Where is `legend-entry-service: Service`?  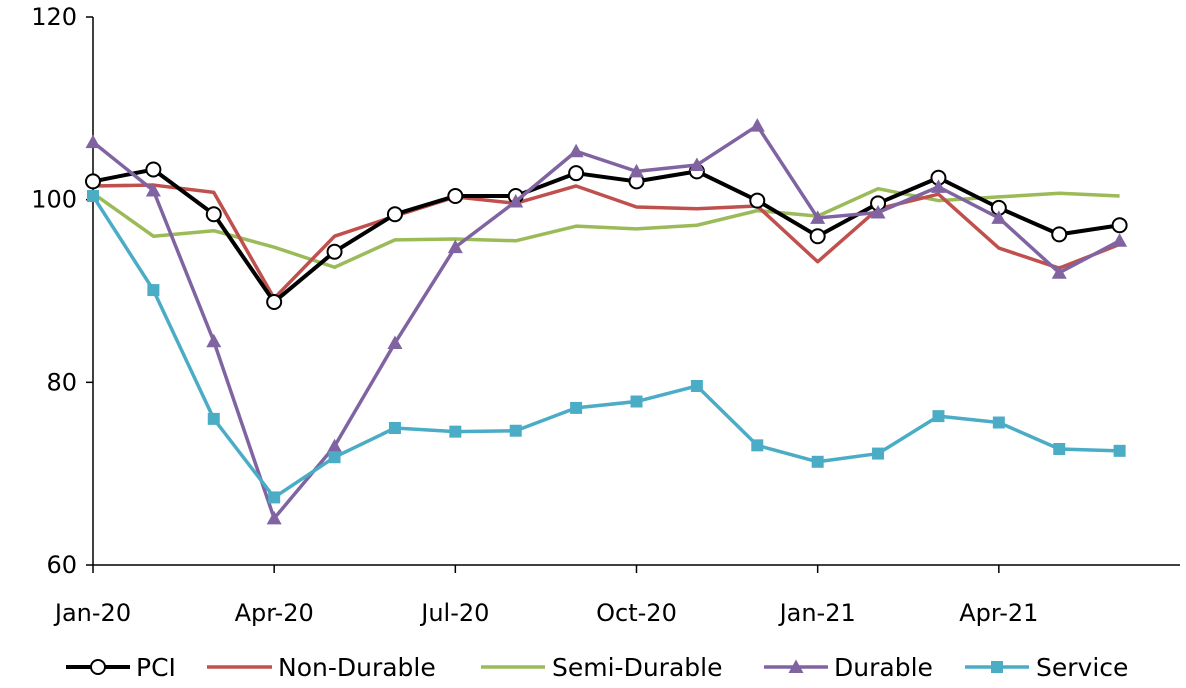
legend-entry-service: Service is located at coordinates (1046, 667).